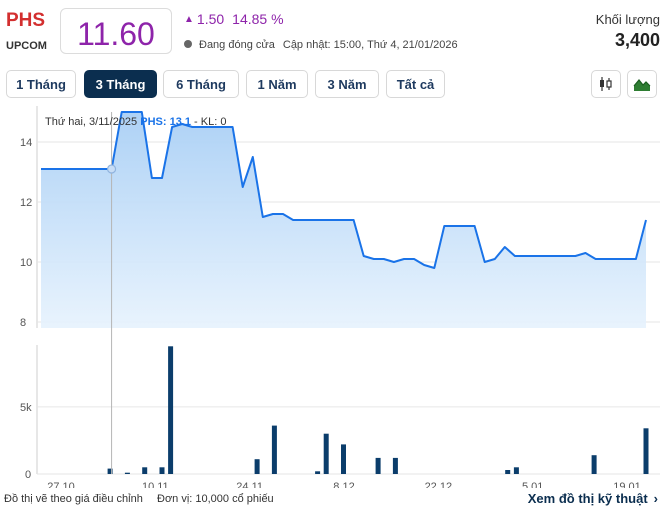 This screenshot has height=512, width=672. What do you see at coordinates (655, 498) in the screenshot?
I see `chevron-right-icon: ›` at bounding box center [655, 498].